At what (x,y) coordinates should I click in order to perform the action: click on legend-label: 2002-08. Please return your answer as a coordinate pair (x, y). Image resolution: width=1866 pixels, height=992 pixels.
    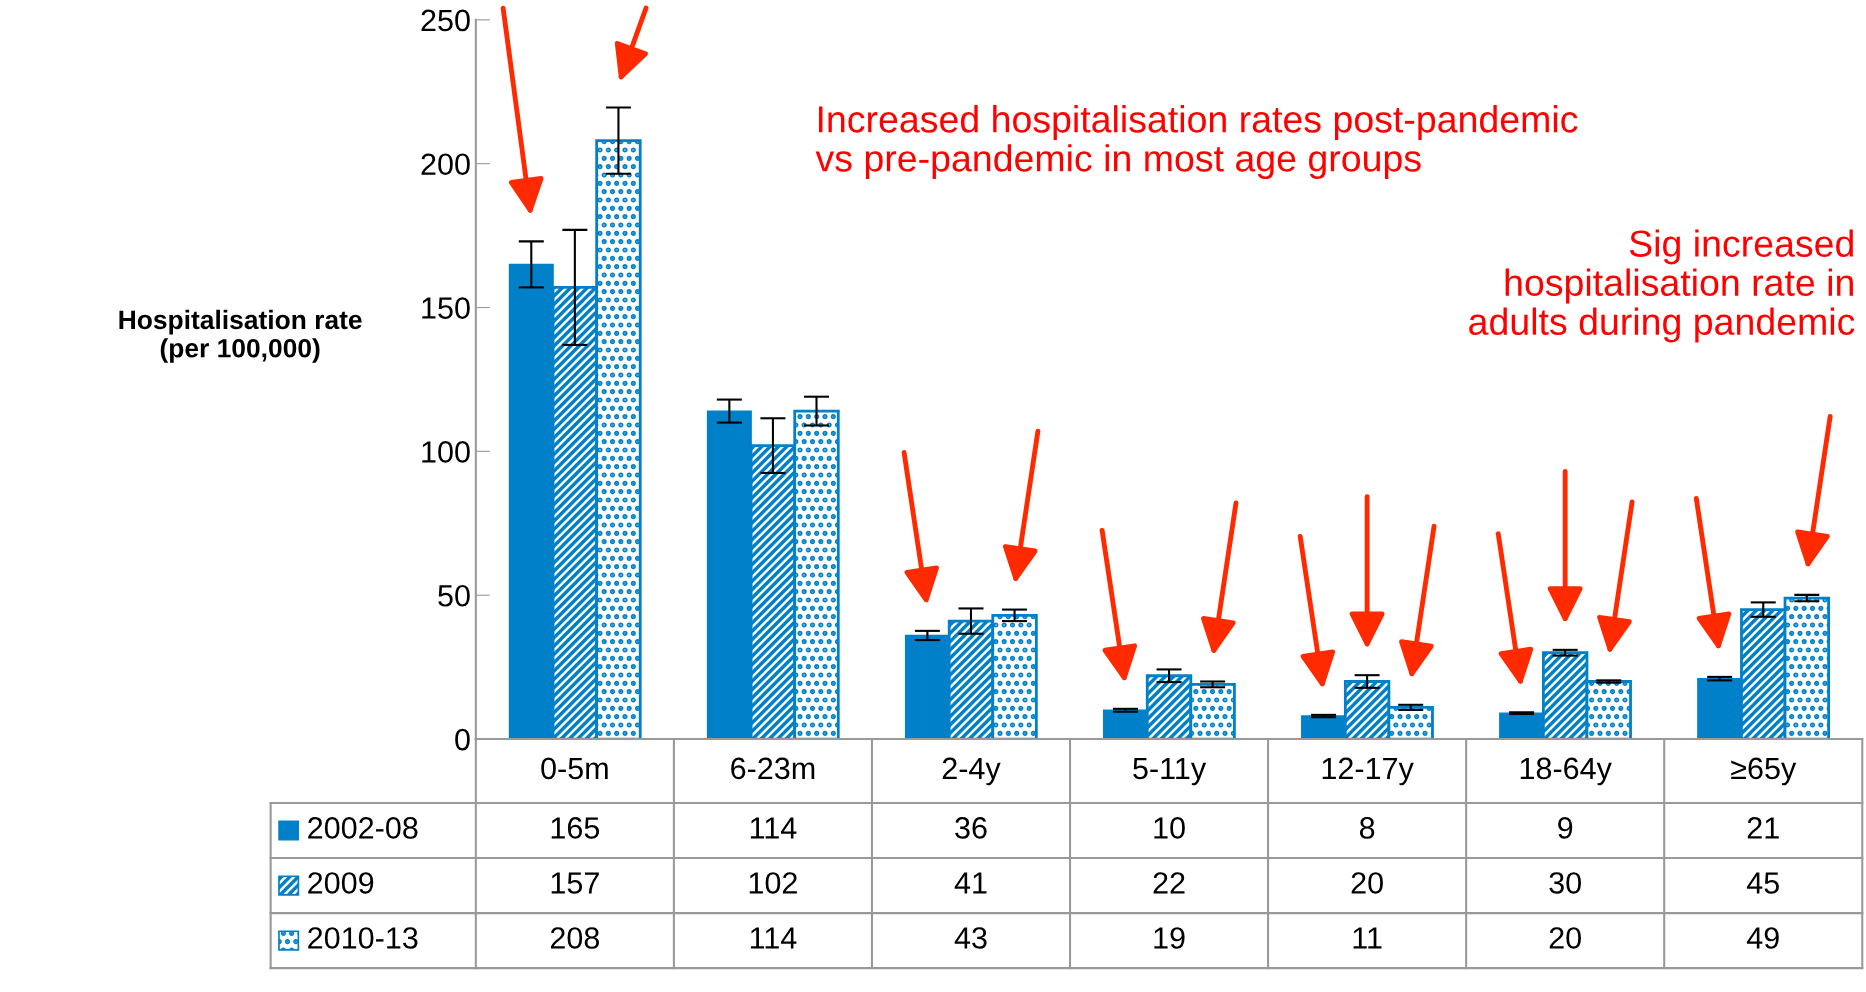
    Looking at the image, I should click on (363, 828).